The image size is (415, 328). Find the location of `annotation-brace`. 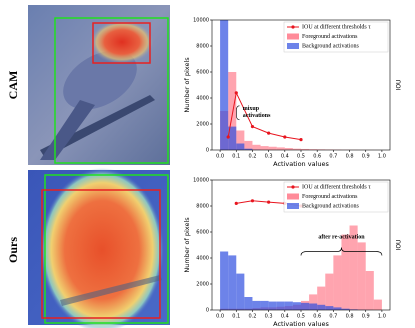

annotation-brace is located at coordinates (341, 251).